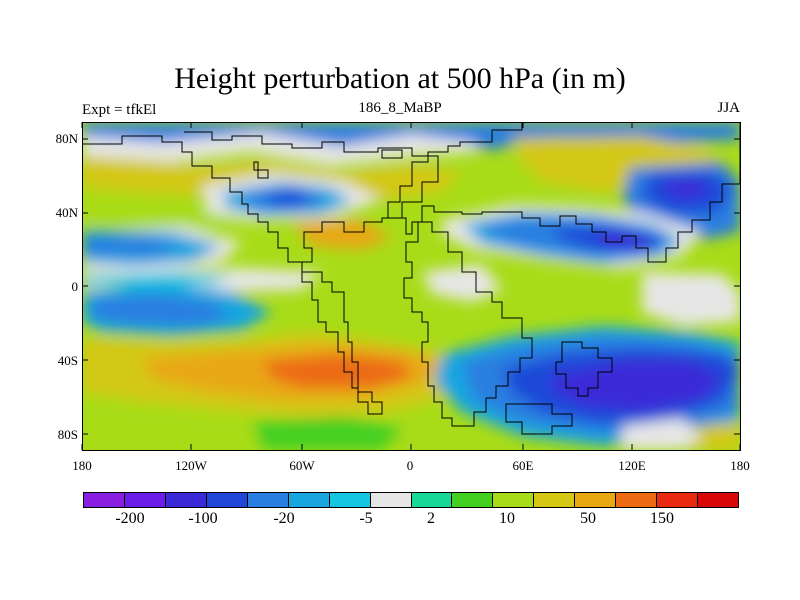 The height and width of the screenshot is (600, 800). I want to click on colorbar-label: 10, so click(507, 518).